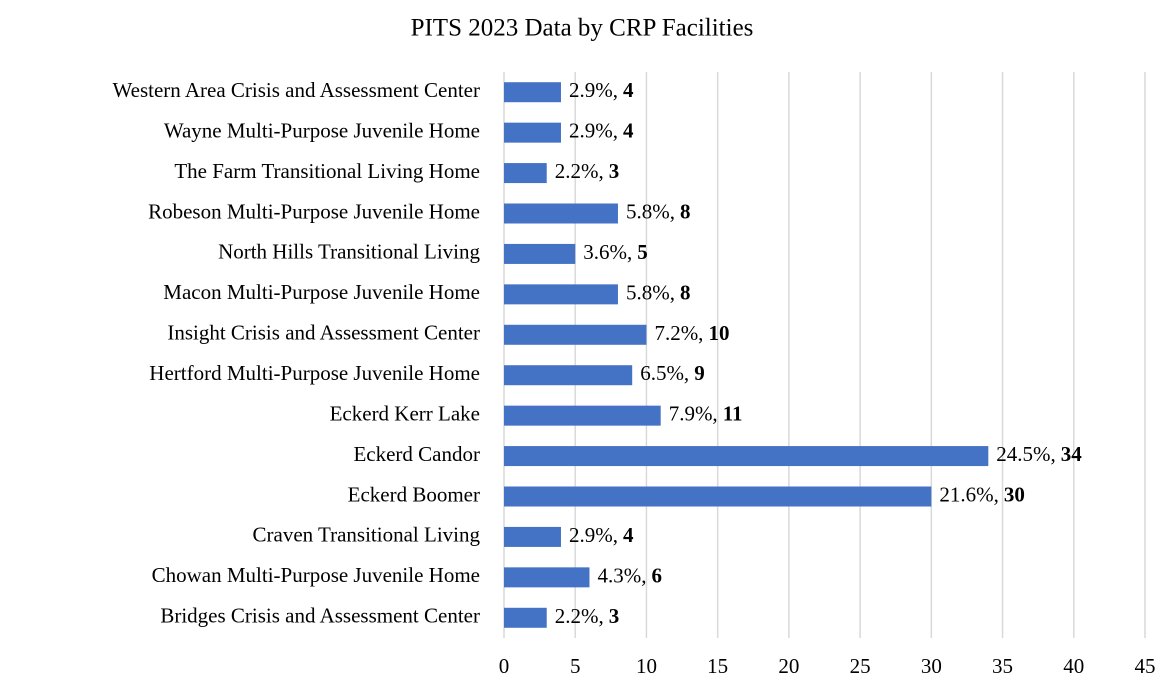 The width and height of the screenshot is (1165, 685). I want to click on data-label-count: 9, so click(699, 373).